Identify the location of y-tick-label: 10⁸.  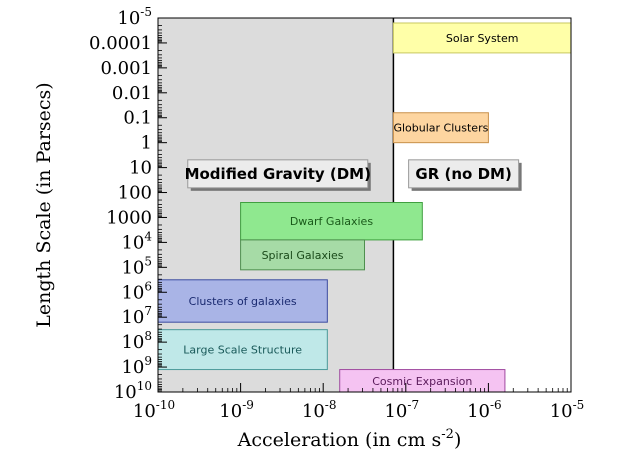
(136, 341).